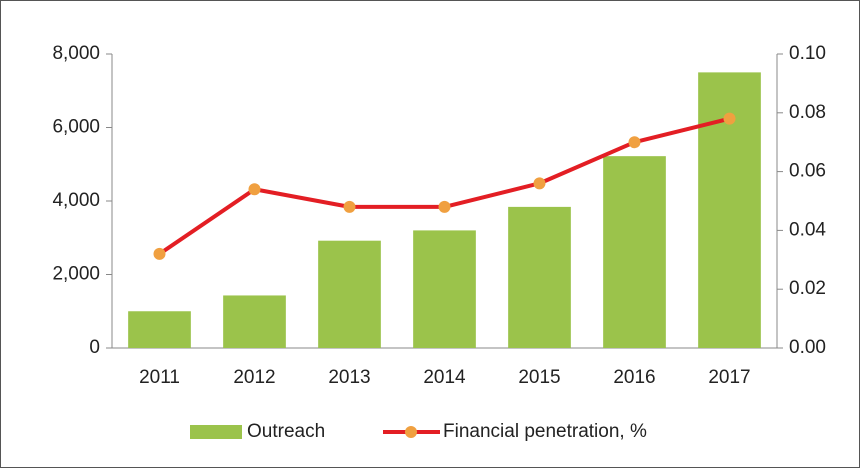 The width and height of the screenshot is (860, 468). What do you see at coordinates (94, 347) in the screenshot?
I see `y-tick-label: 0` at bounding box center [94, 347].